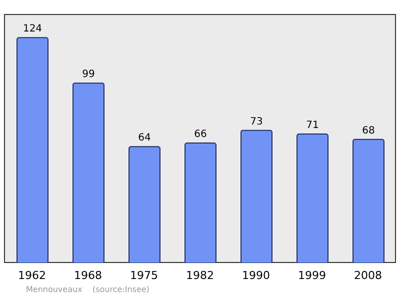 This screenshot has height=299, width=400. What do you see at coordinates (368, 130) in the screenshot?
I see `data-label: 68` at bounding box center [368, 130].